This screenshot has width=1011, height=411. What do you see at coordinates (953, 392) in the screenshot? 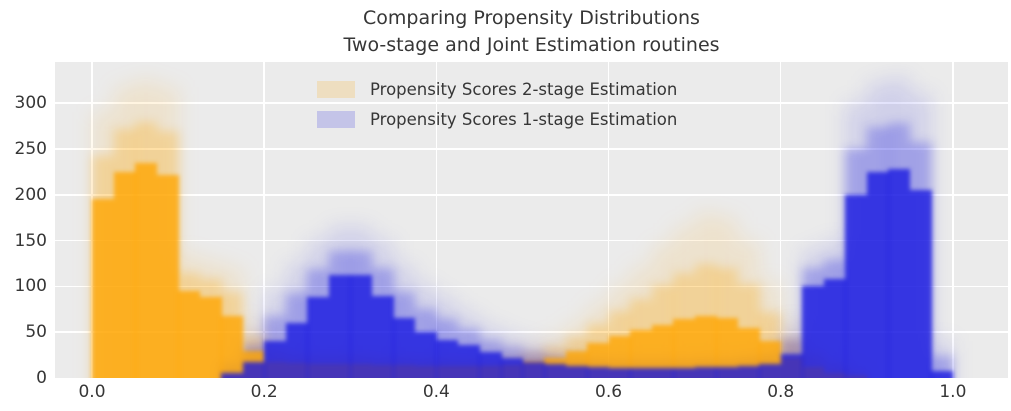
I see `x-tick-label-1.0: 1.0` at bounding box center [953, 392].